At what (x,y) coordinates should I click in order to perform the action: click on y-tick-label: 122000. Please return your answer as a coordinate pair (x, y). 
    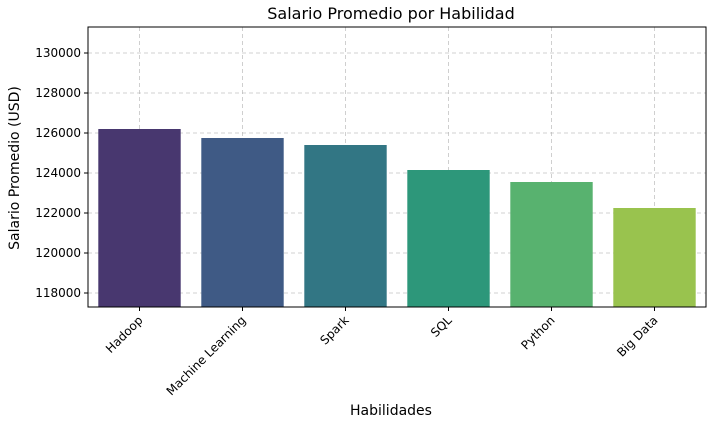
    Looking at the image, I should click on (58, 213).